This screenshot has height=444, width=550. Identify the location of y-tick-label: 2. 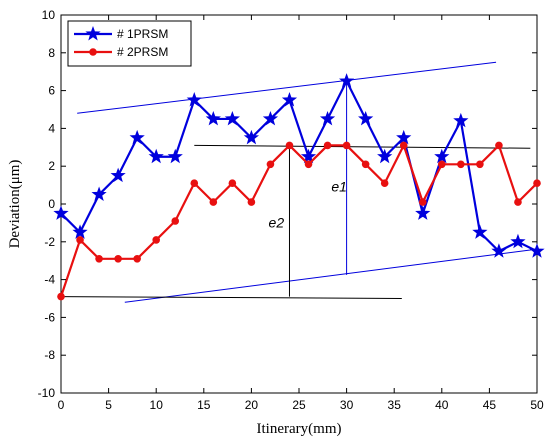
(51, 166).